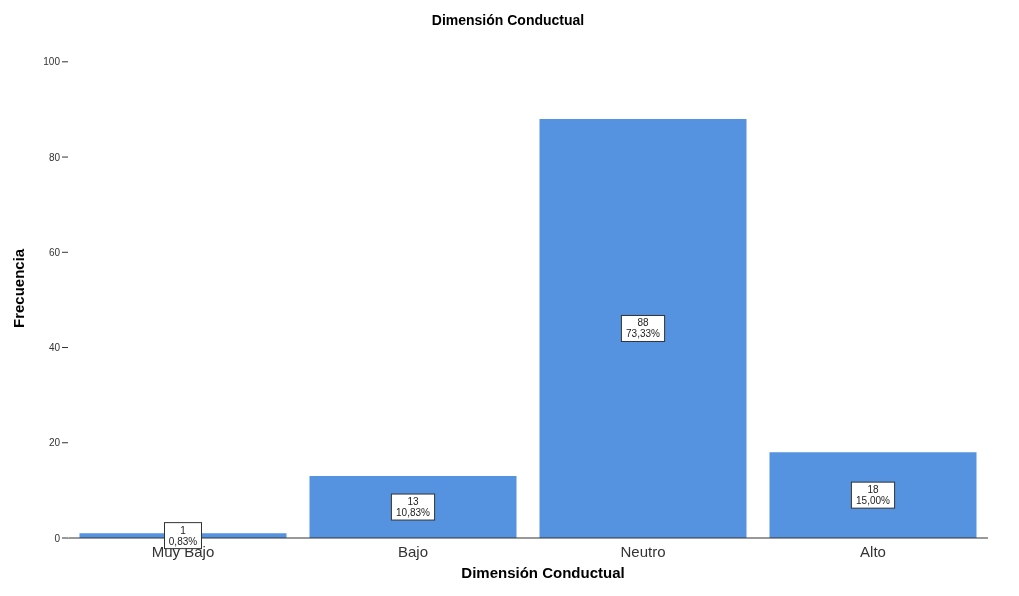 The height and width of the screenshot is (596, 1019). I want to click on x-tick-label: Neutro, so click(643, 551).